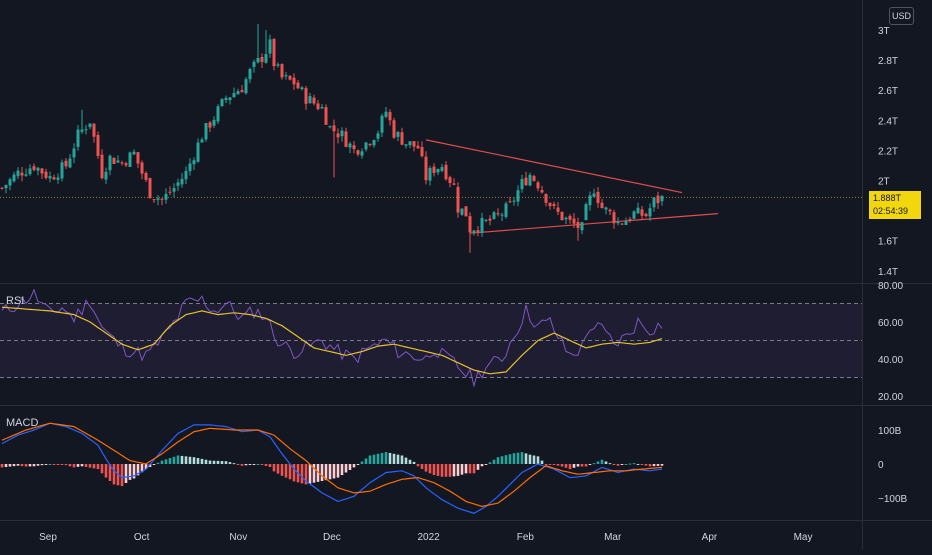 This screenshot has height=555, width=932. What do you see at coordinates (888, 242) in the screenshot?
I see `price-tick-label: 1.6T` at bounding box center [888, 242].